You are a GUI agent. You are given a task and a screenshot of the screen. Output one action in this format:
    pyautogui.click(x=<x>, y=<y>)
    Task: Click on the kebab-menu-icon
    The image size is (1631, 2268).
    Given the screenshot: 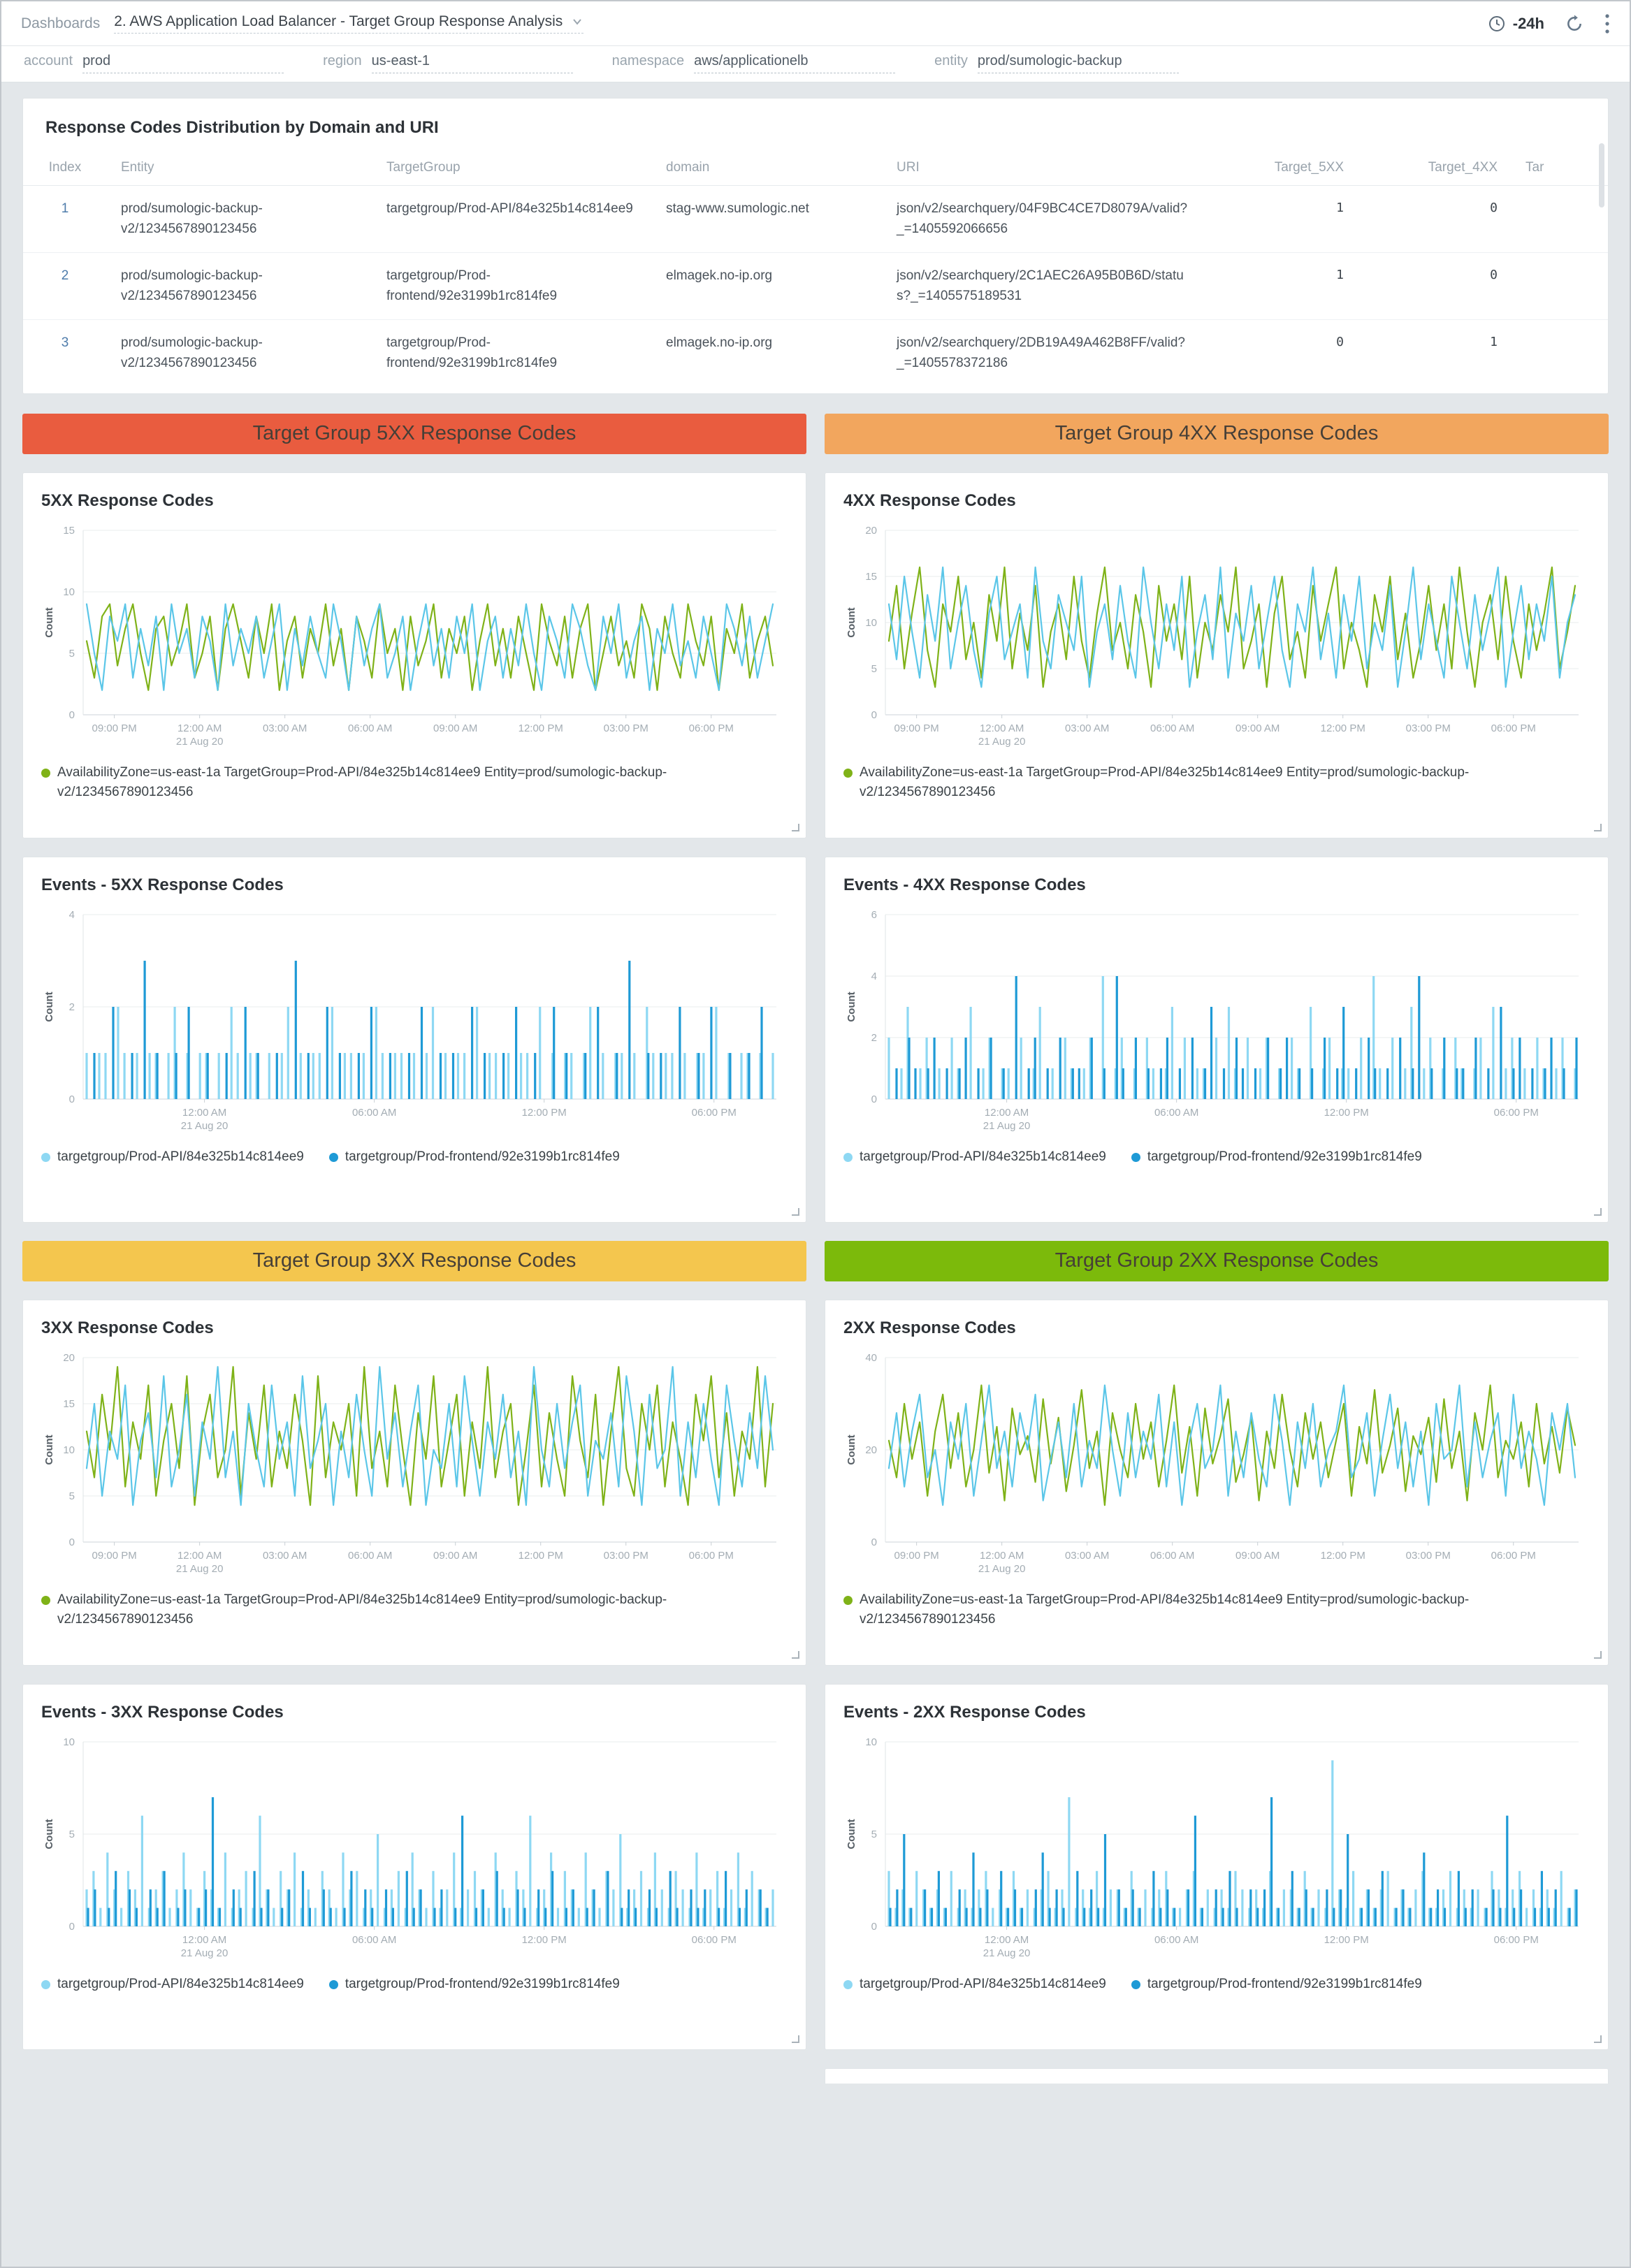 What is the action you would take?
    pyautogui.click(x=1607, y=23)
    